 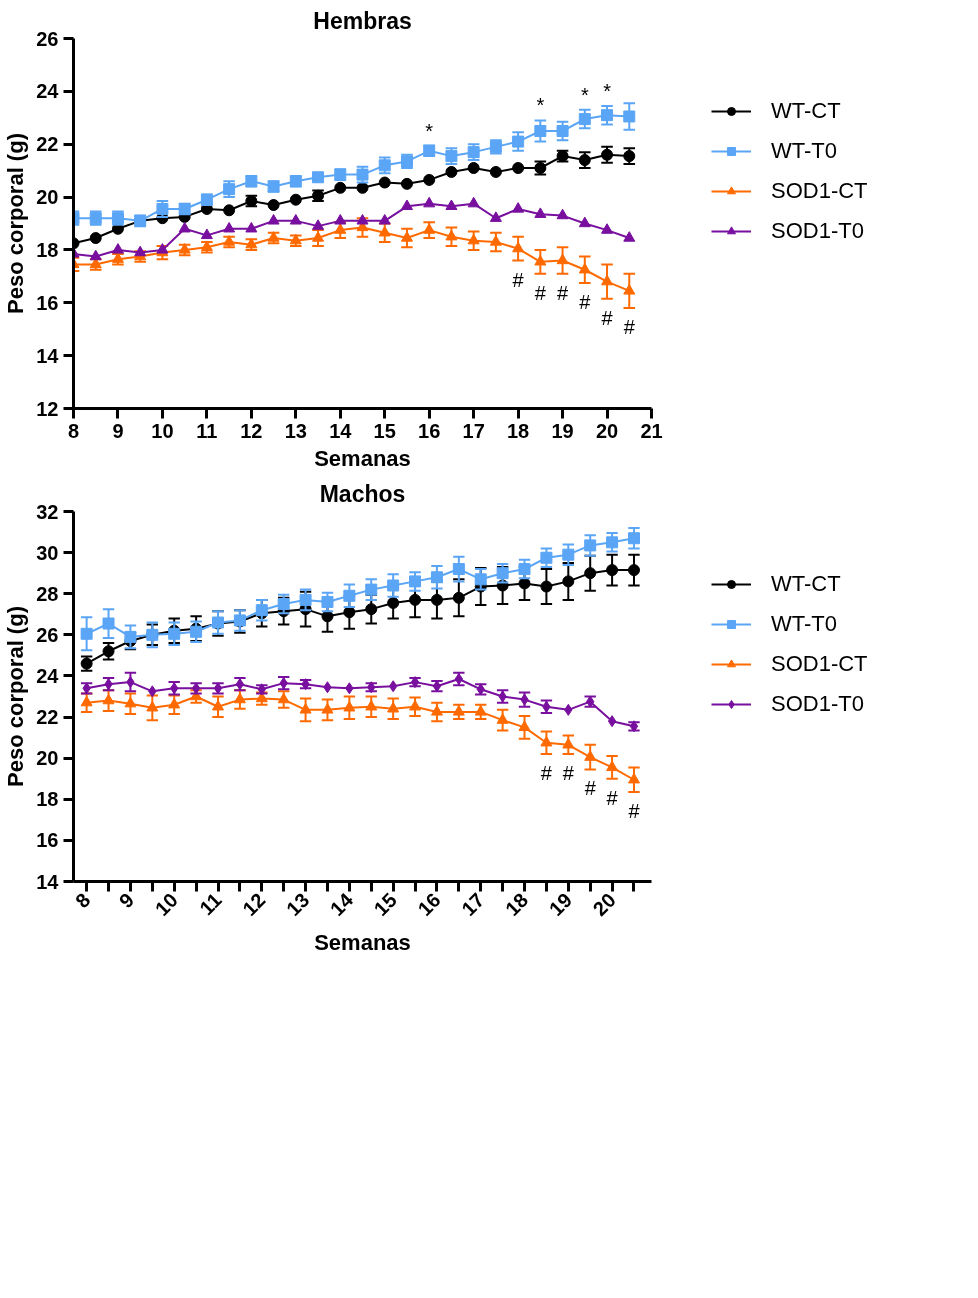 What do you see at coordinates (47, 511) in the screenshot?
I see `y-tick-label: 32` at bounding box center [47, 511].